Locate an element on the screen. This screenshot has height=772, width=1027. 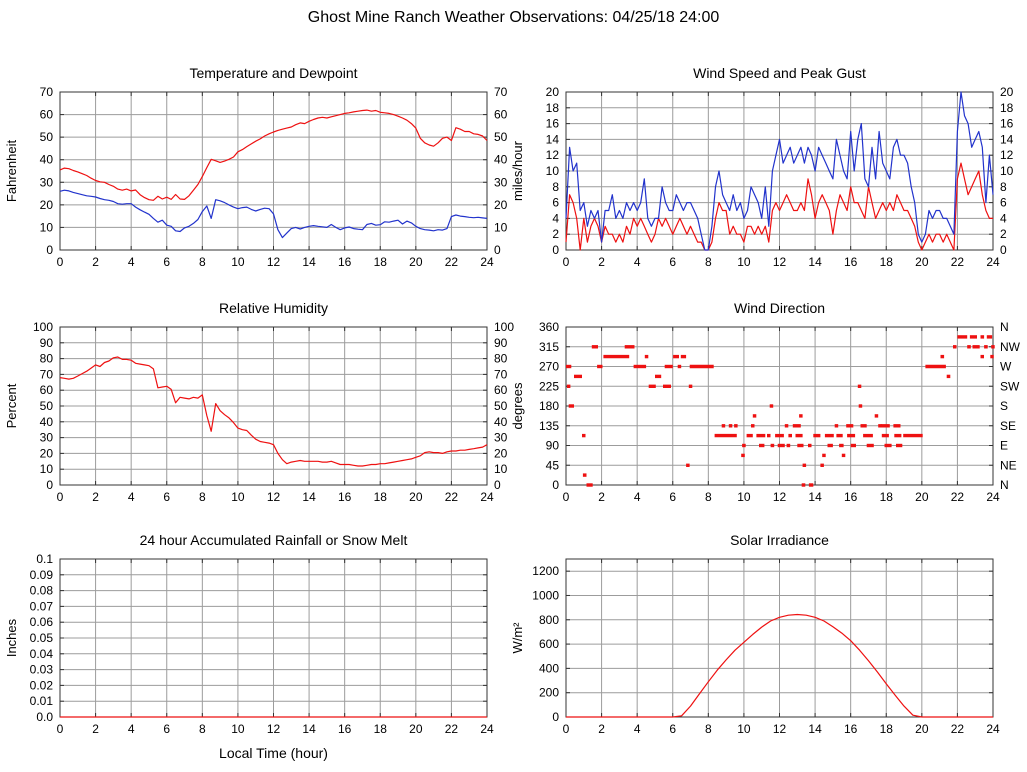
svg-text: 0.09 is located at coordinates (42, 575).